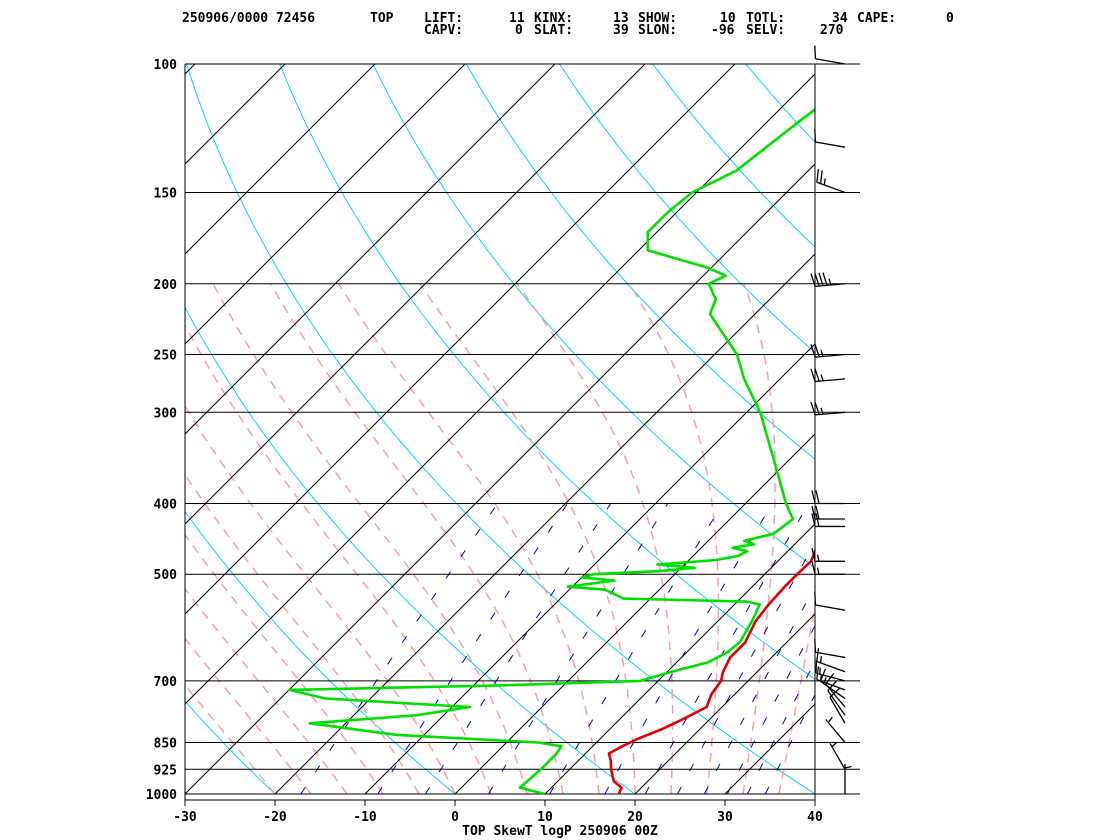 Image resolution: width=1120 pixels, height=840 pixels. Describe the element at coordinates (635, 817) in the screenshot. I see `x-tick-label: 20` at that location.